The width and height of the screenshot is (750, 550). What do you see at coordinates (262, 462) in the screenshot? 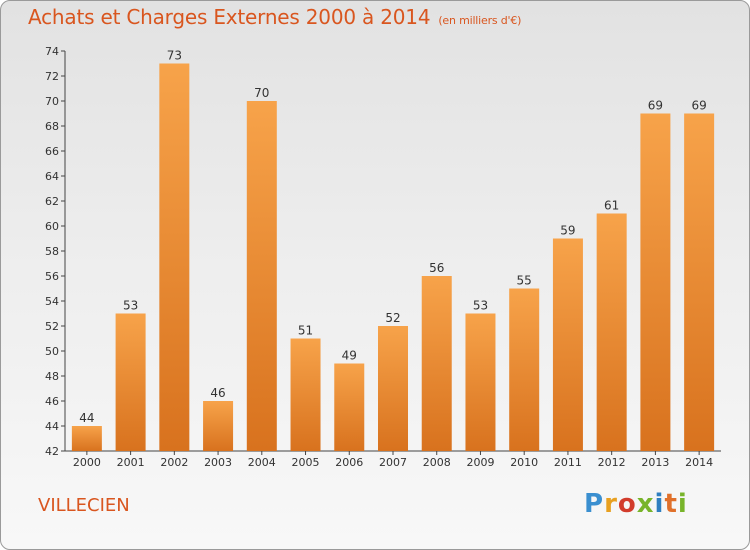
I see `x-tick-label: 2004` at bounding box center [262, 462].